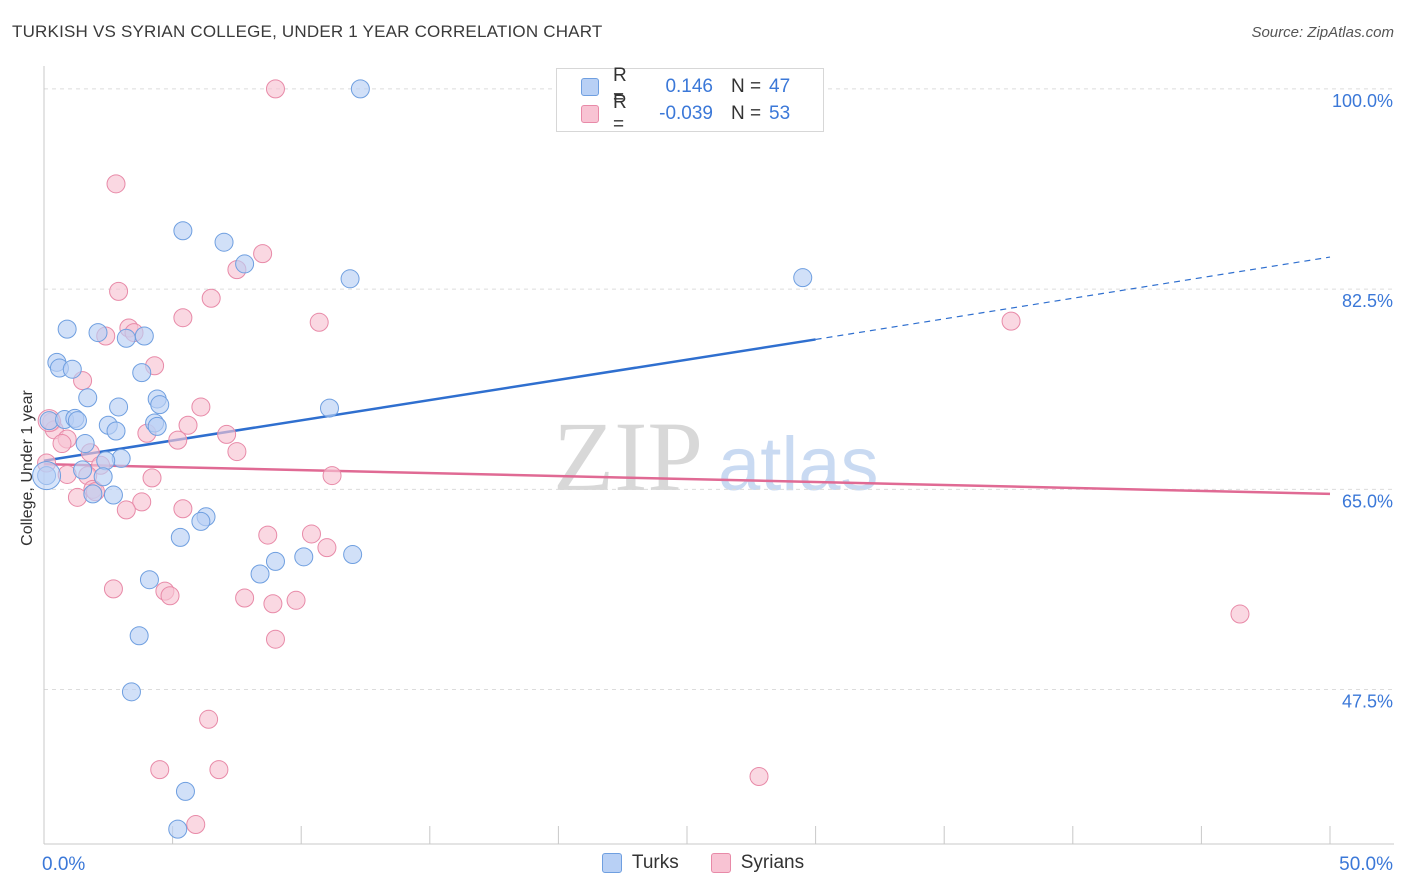  What do you see at coordinates (63, 864) in the screenshot?
I see `x-tick-label: 0.0%` at bounding box center [63, 864].